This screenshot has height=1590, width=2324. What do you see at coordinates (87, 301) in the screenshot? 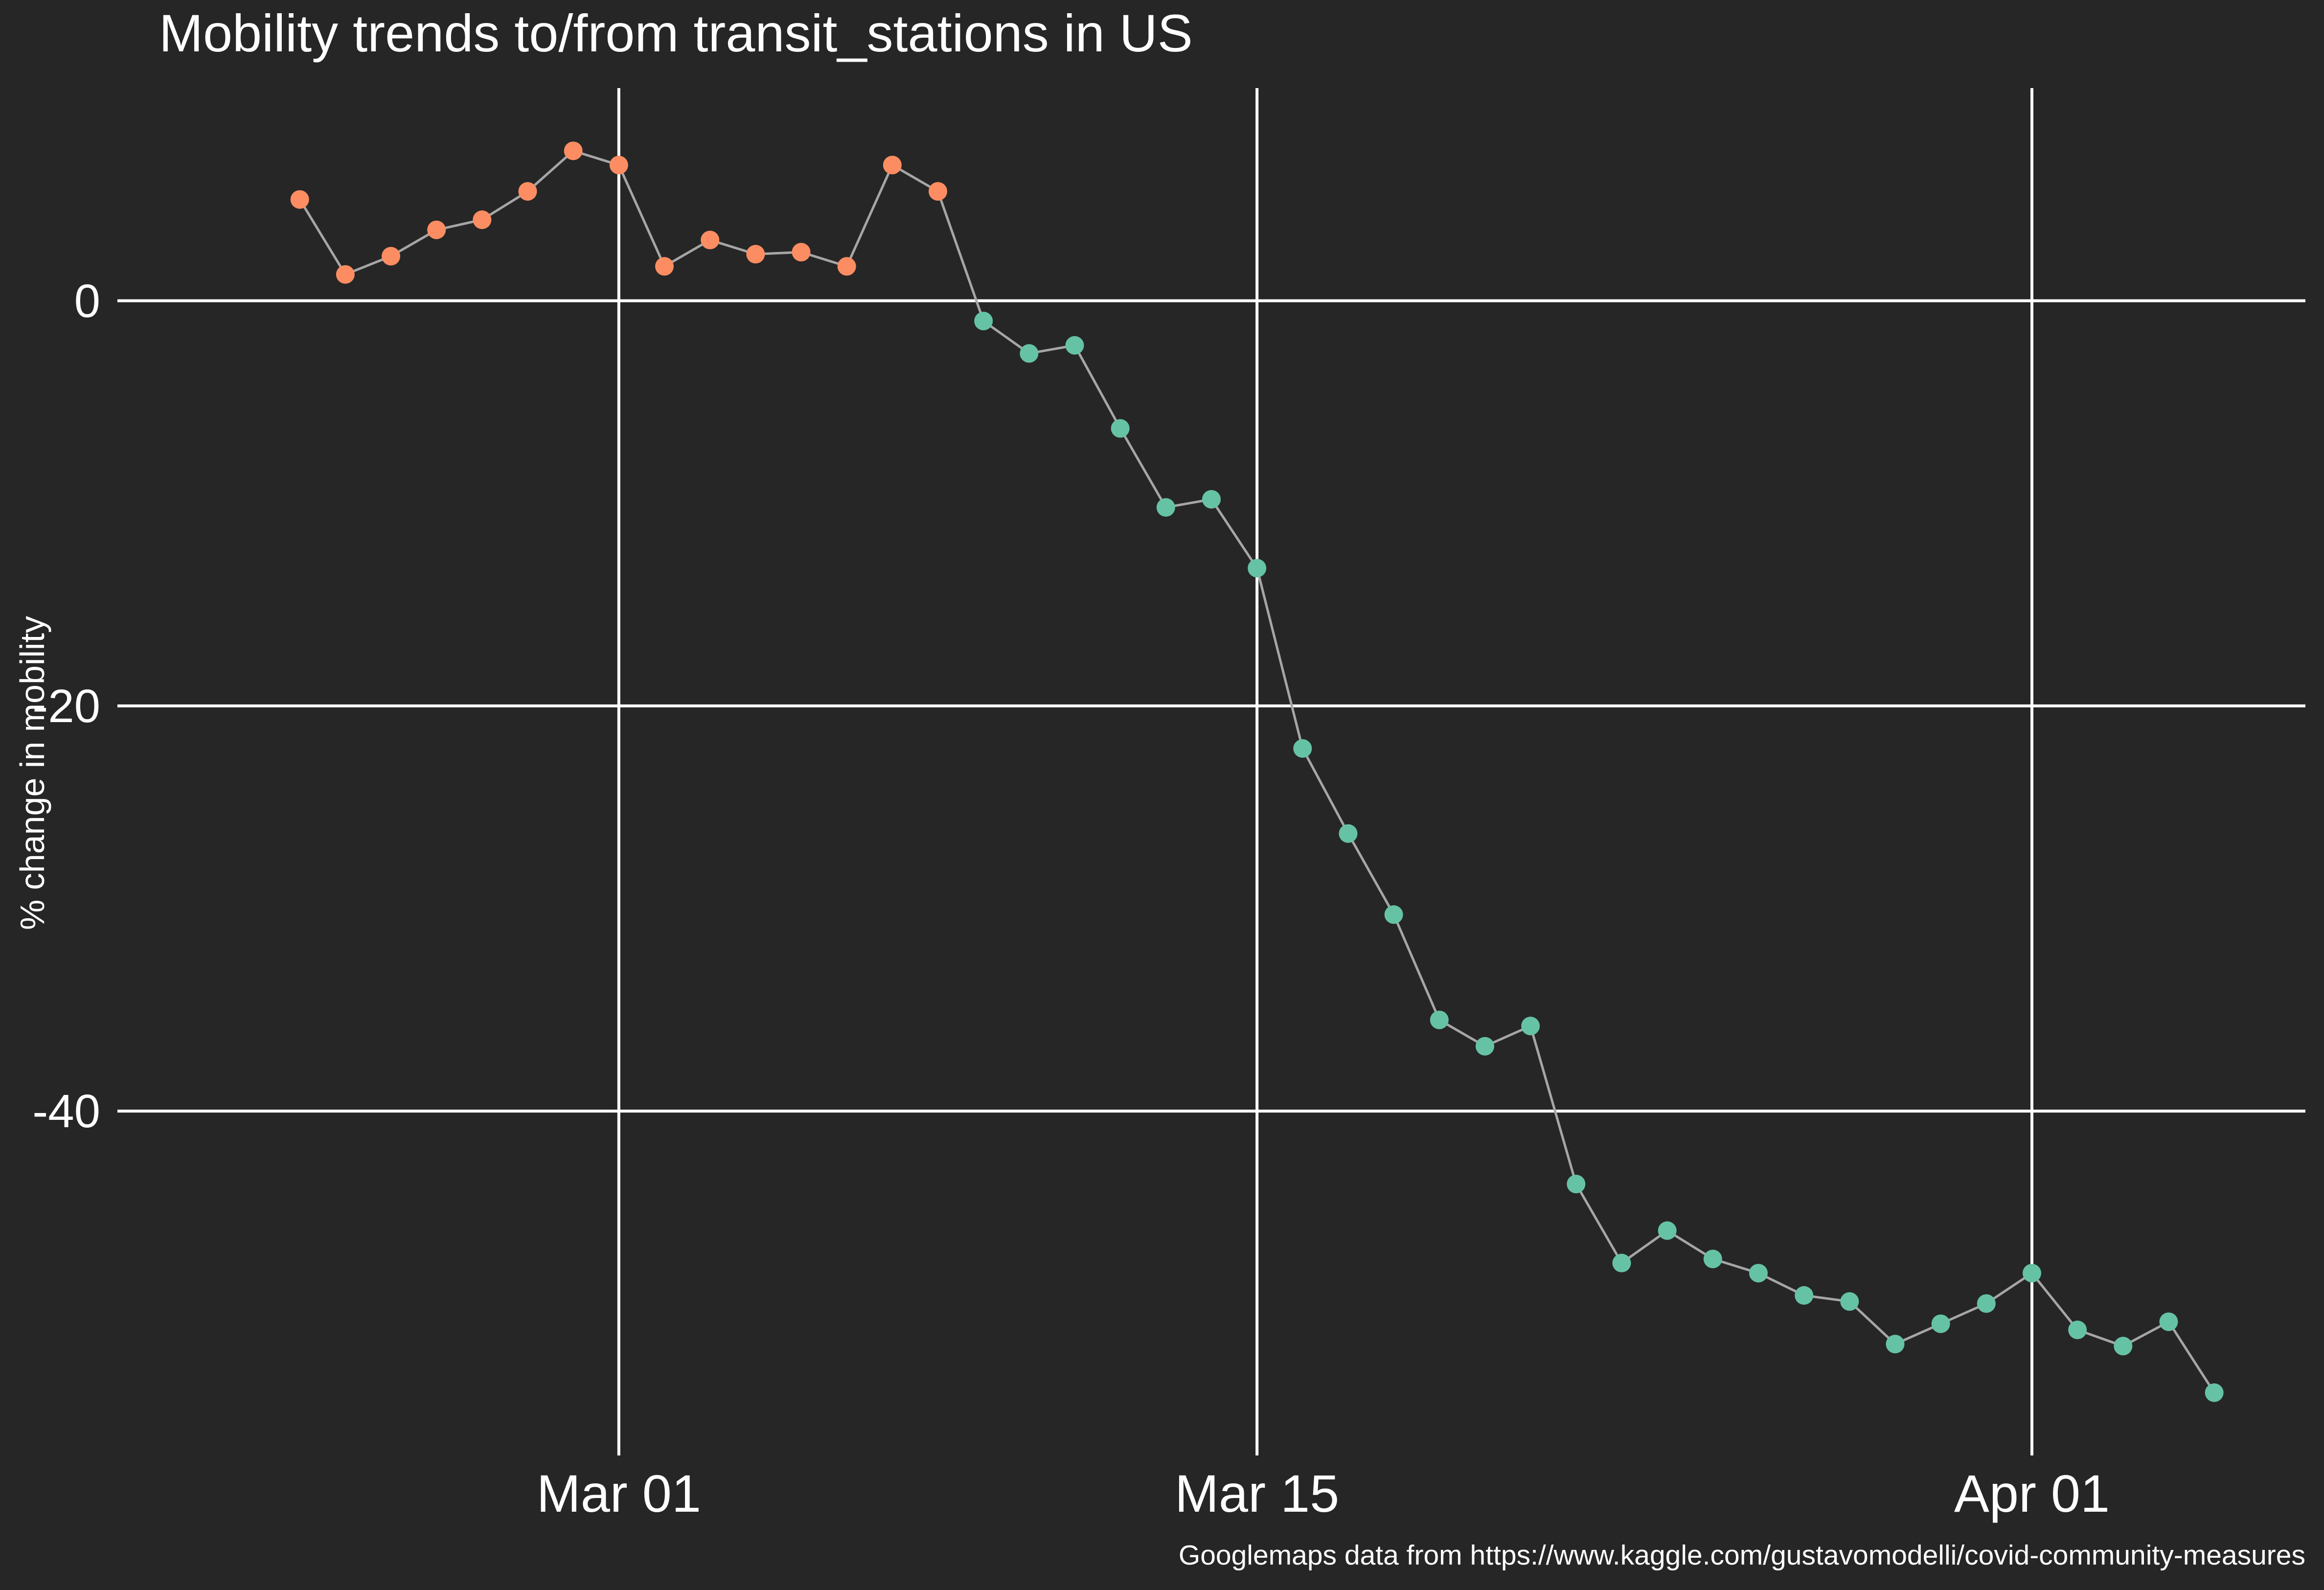
I see `y-tick-label: 0` at bounding box center [87, 301].